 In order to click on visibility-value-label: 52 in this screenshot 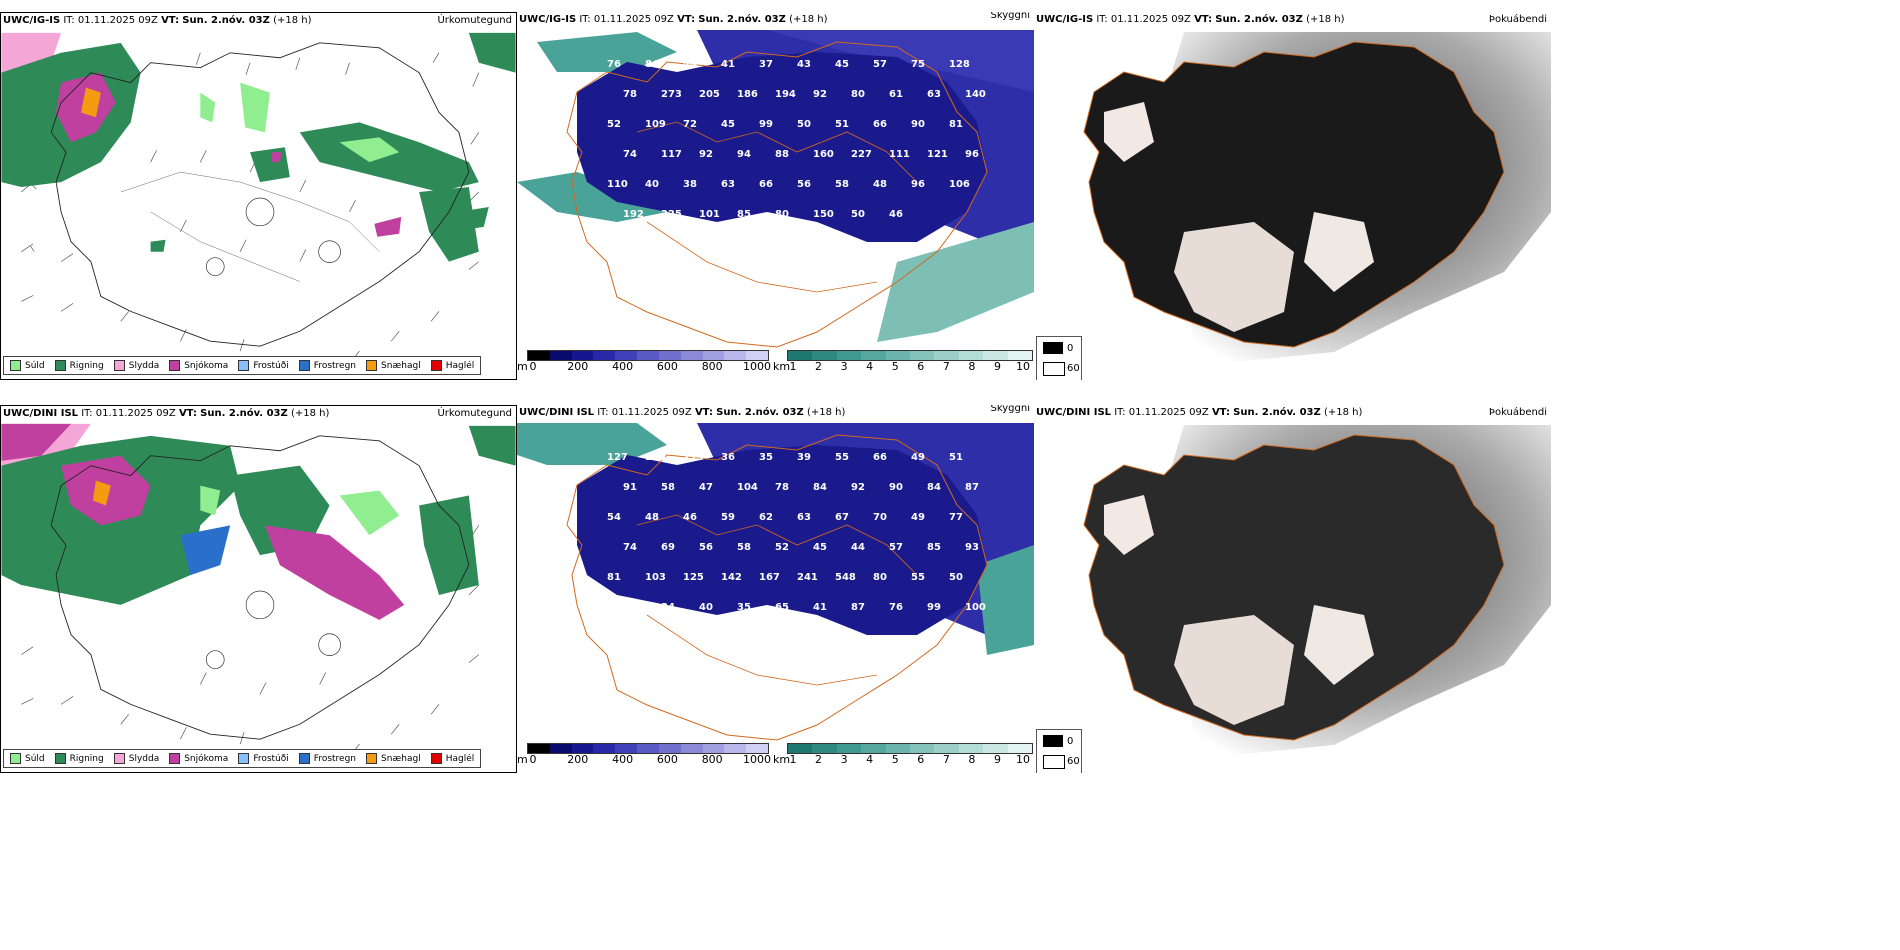, I will do `click(614, 124)`.